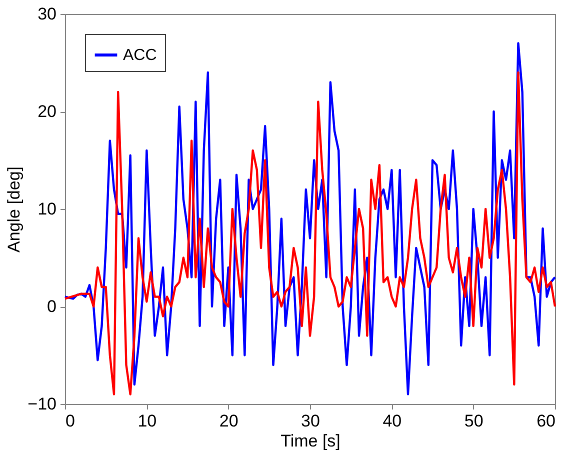  What do you see at coordinates (392, 421) in the screenshot?
I see `x-tick-label: 40` at bounding box center [392, 421].